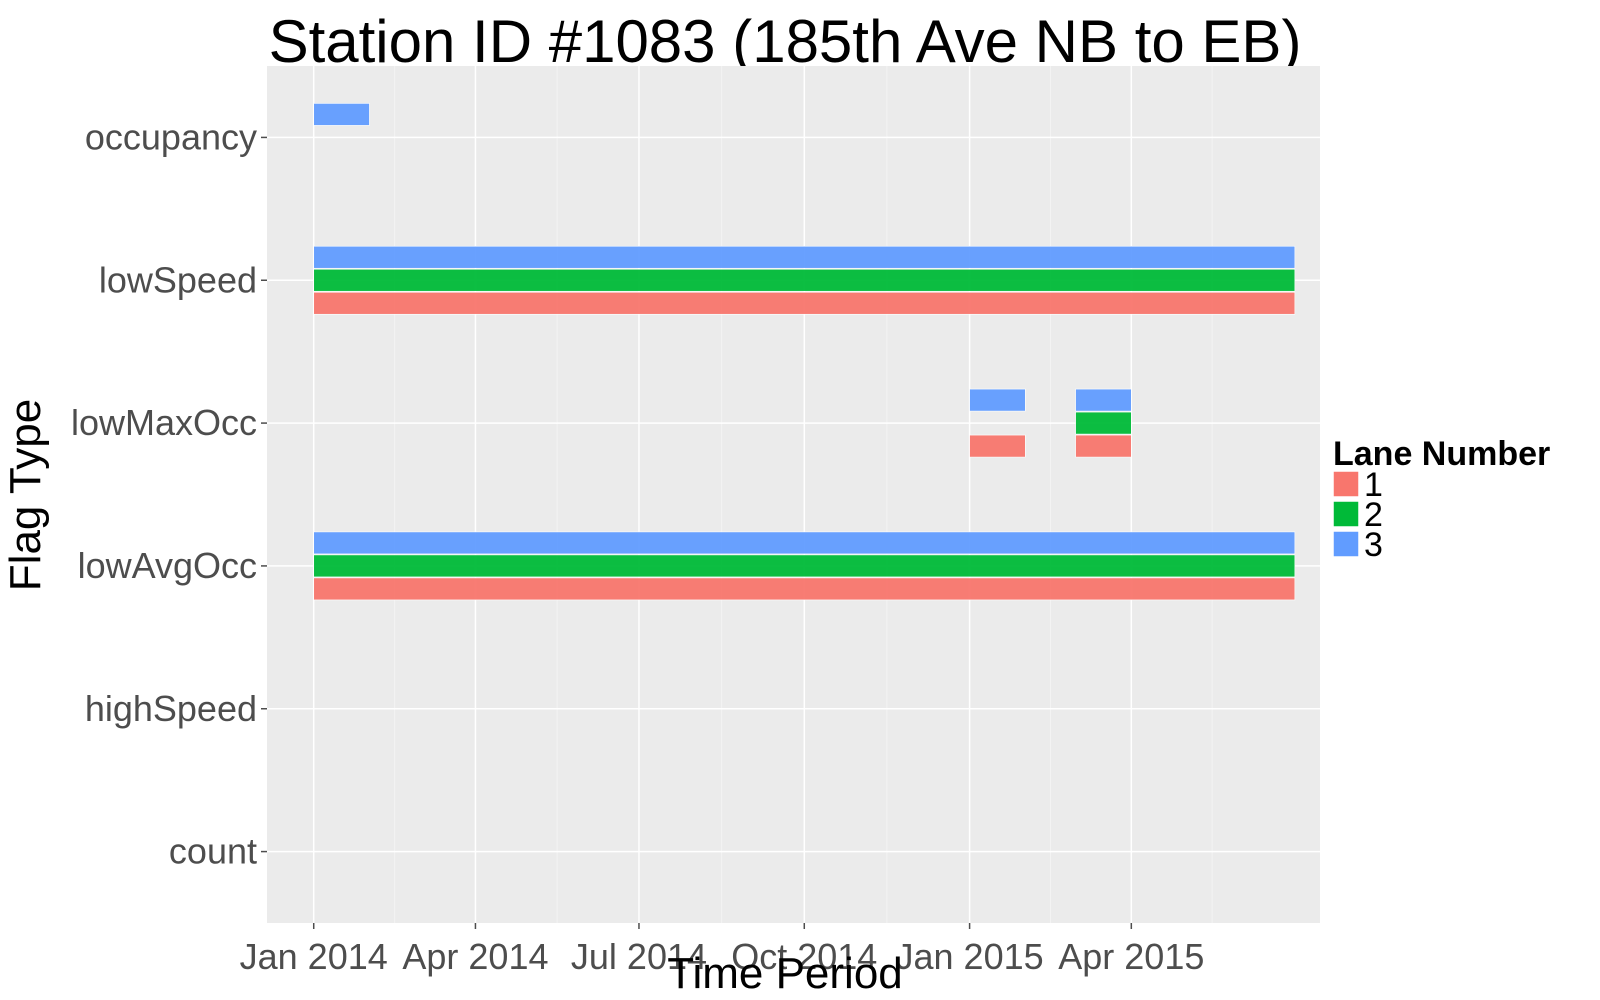  Describe the element at coordinates (171, 708) in the screenshot. I see `y-tick-label: highSpeed` at that location.